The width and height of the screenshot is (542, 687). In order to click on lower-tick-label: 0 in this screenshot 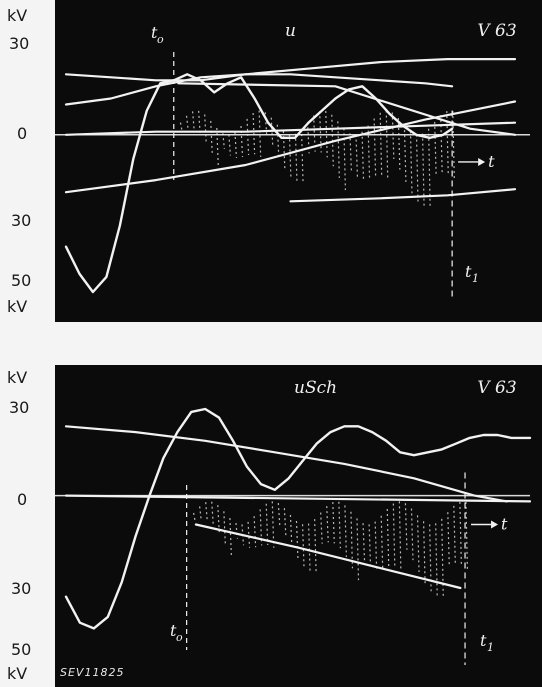, I will do `click(22, 499)`.